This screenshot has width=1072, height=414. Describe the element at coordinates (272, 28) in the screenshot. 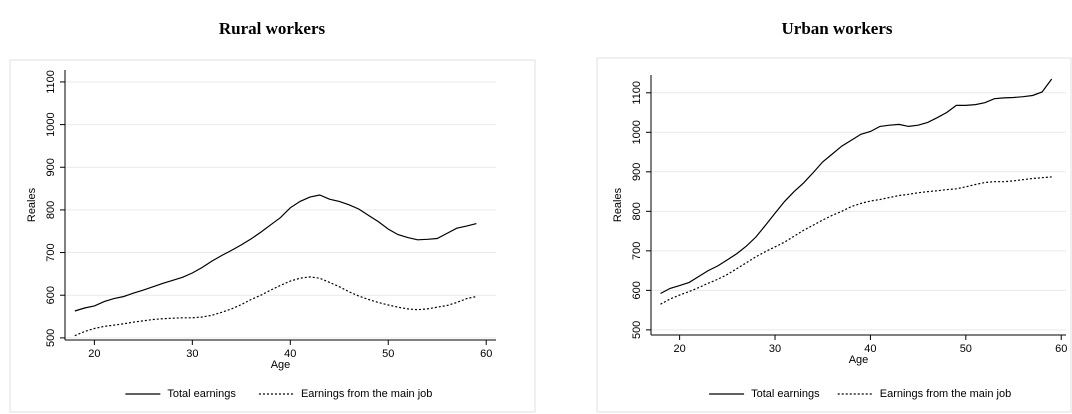

I see `chart-title: Rural workers` at that location.